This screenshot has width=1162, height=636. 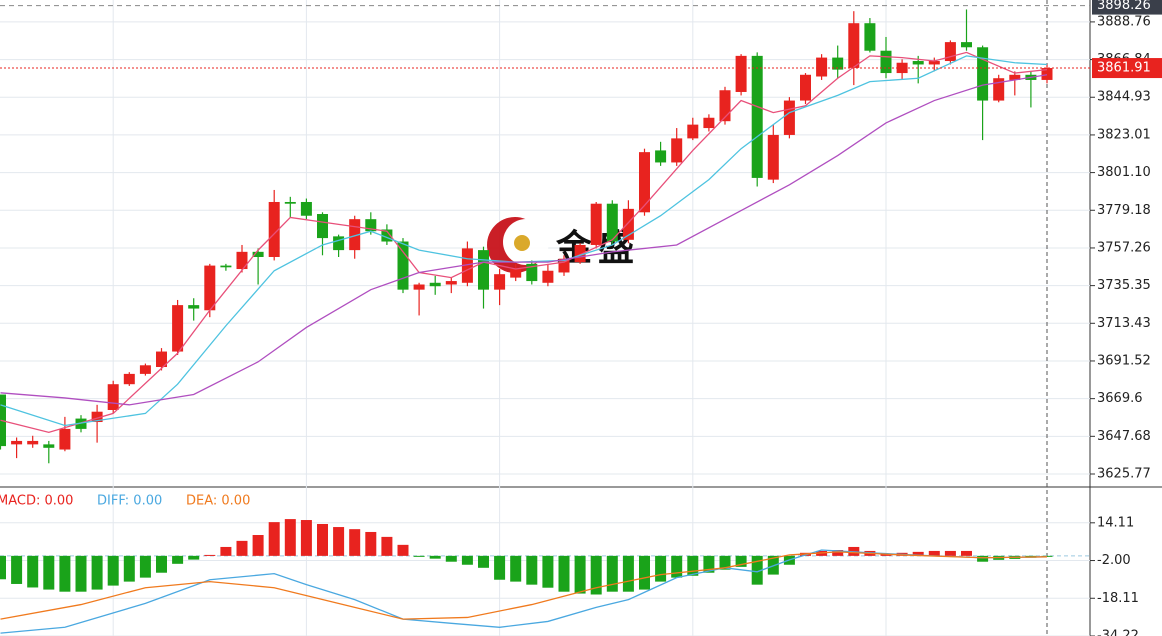 I want to click on y-tick-label: 3713.43, so click(x=1124, y=323).